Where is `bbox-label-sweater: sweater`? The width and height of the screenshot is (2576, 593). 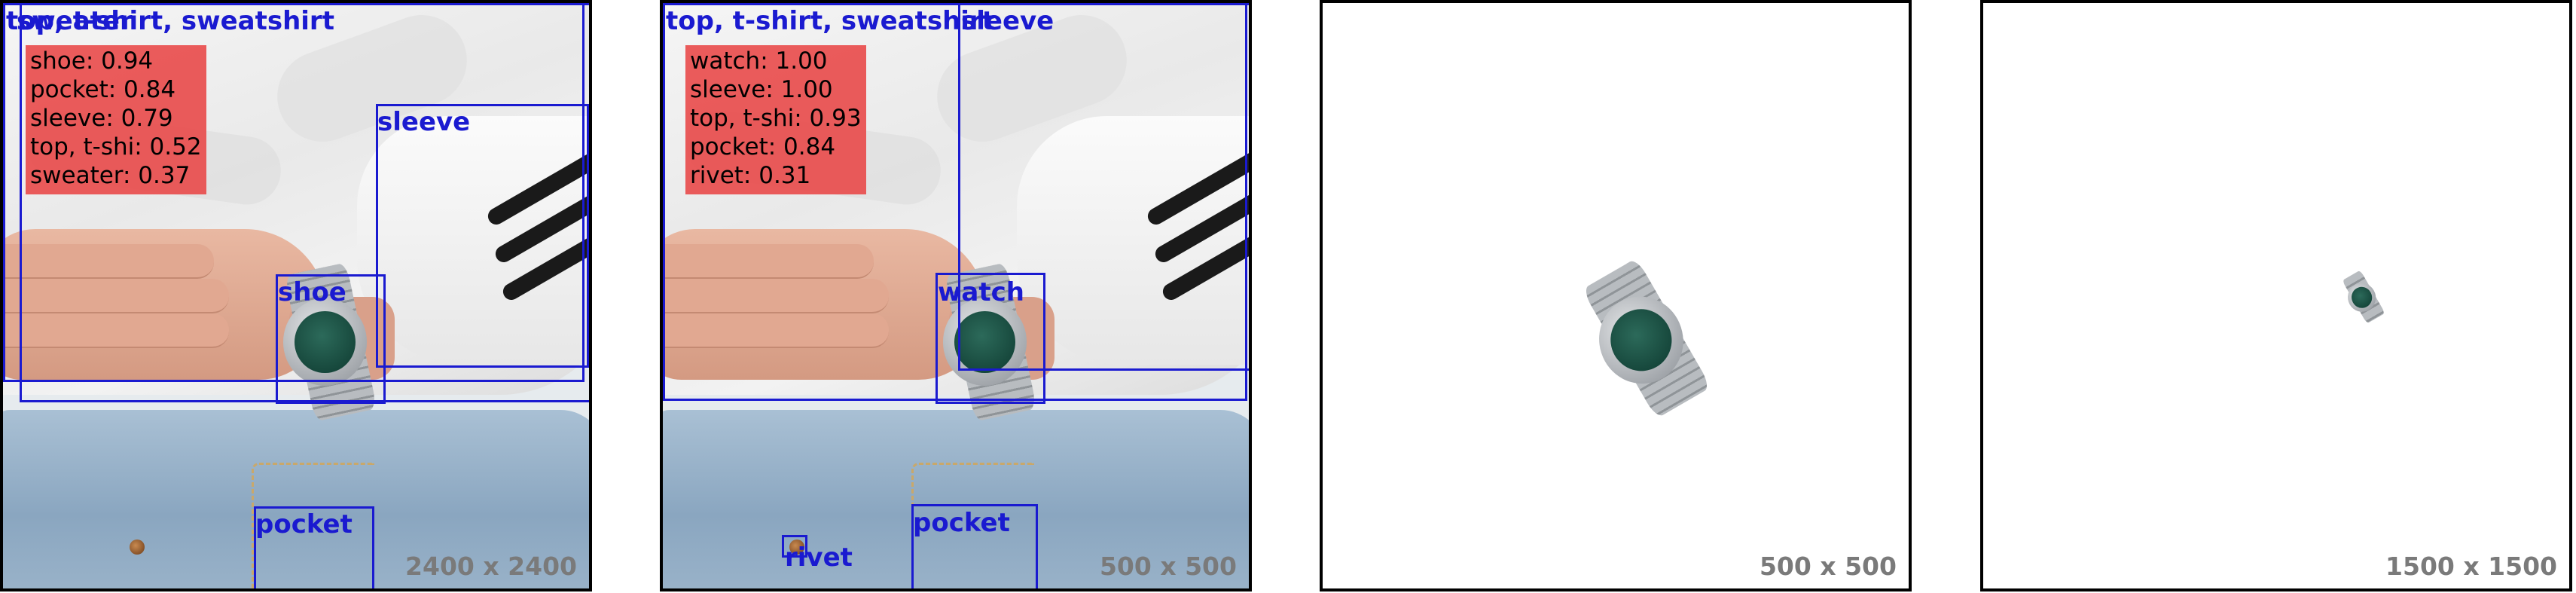 bbox-label-sweater: sweater is located at coordinates (75, 21).